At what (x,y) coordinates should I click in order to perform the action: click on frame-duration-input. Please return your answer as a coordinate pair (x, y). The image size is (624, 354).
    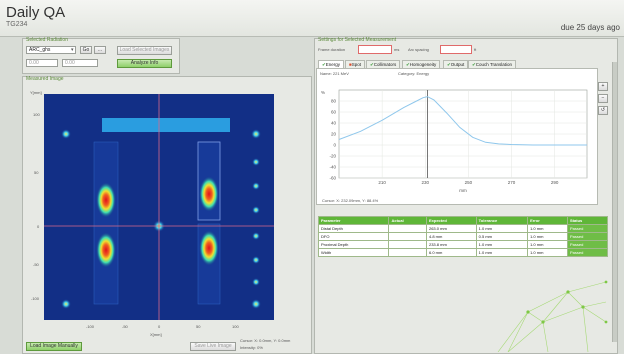
    Looking at the image, I should click on (375, 49).